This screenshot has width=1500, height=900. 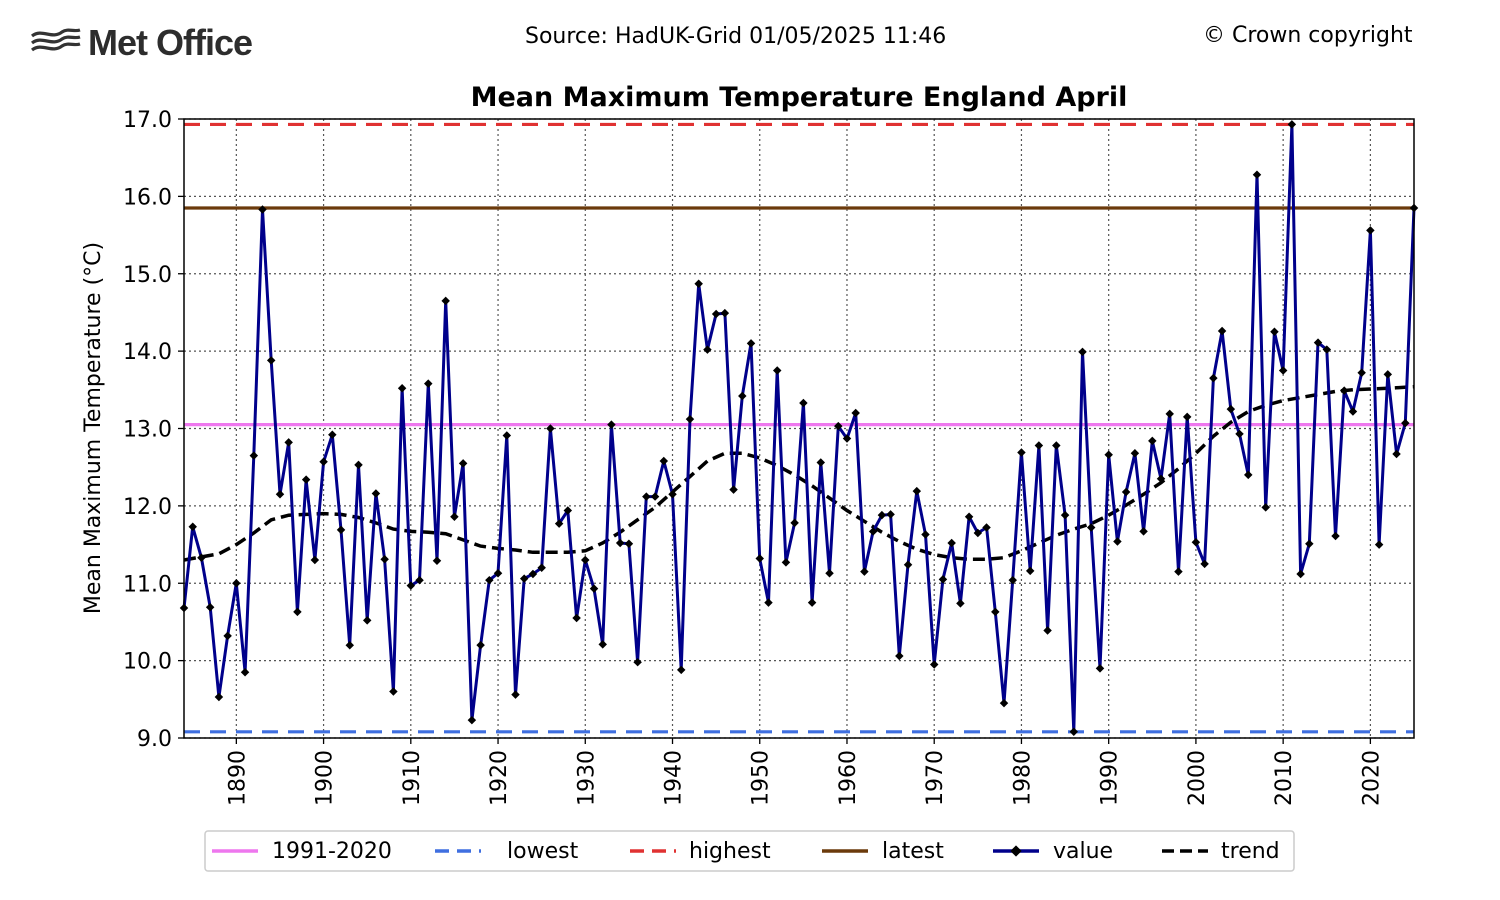 What do you see at coordinates (1083, 851) in the screenshot?
I see `legend-value-label: value` at bounding box center [1083, 851].